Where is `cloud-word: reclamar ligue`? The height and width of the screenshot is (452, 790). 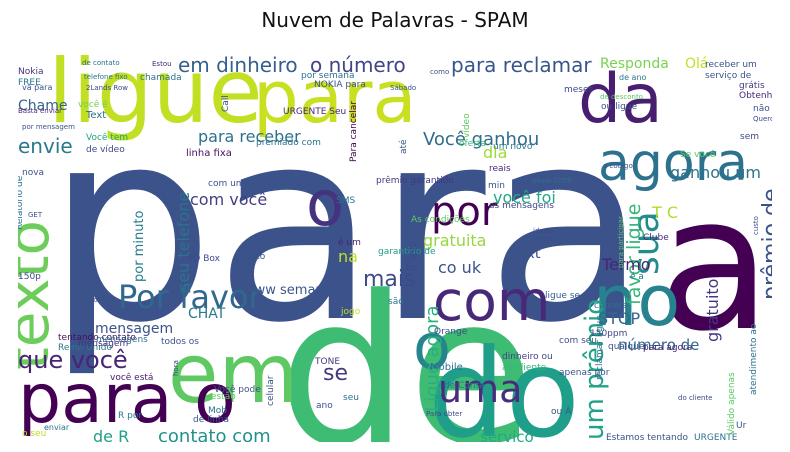 cloud-word: reclamar ligue is located at coordinates (600, 347).